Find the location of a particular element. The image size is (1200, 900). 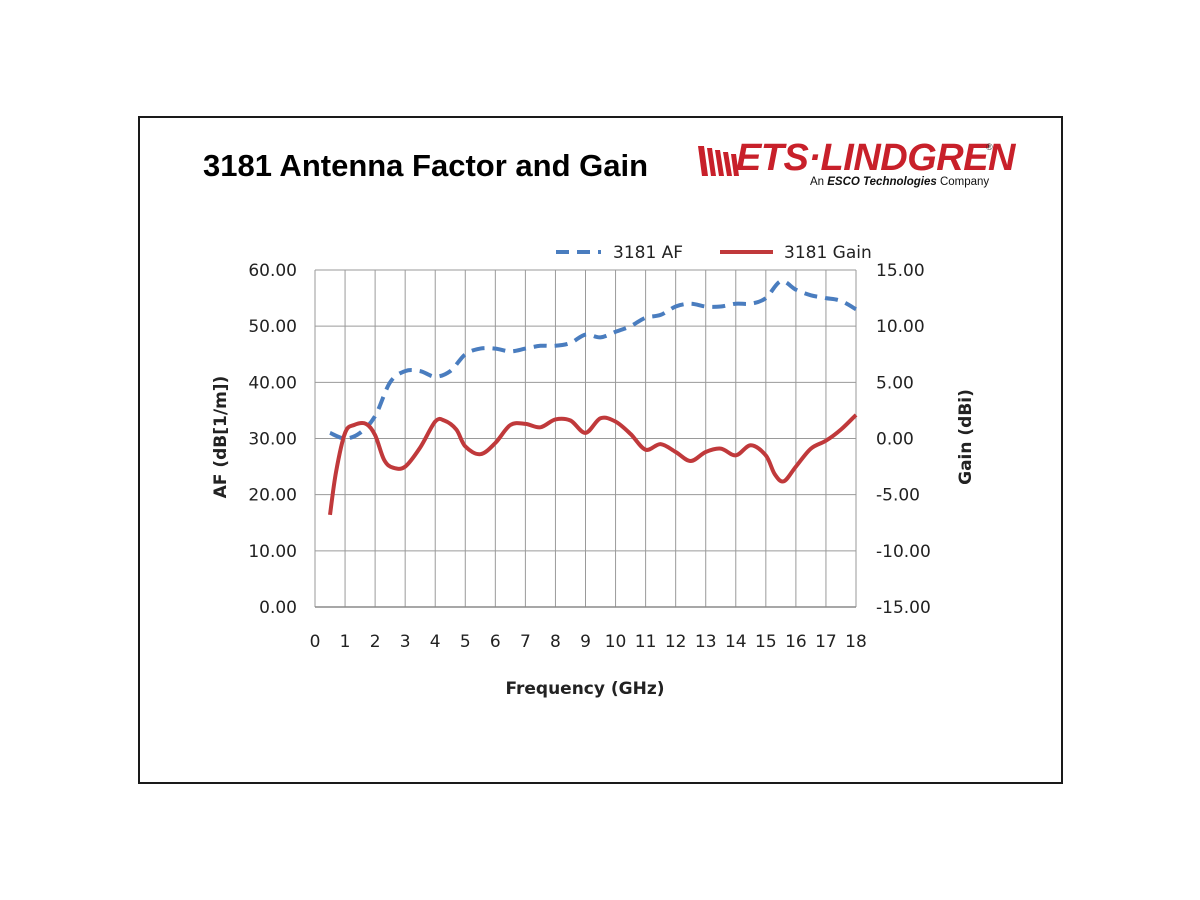

af-series-line is located at coordinates (593, 360).